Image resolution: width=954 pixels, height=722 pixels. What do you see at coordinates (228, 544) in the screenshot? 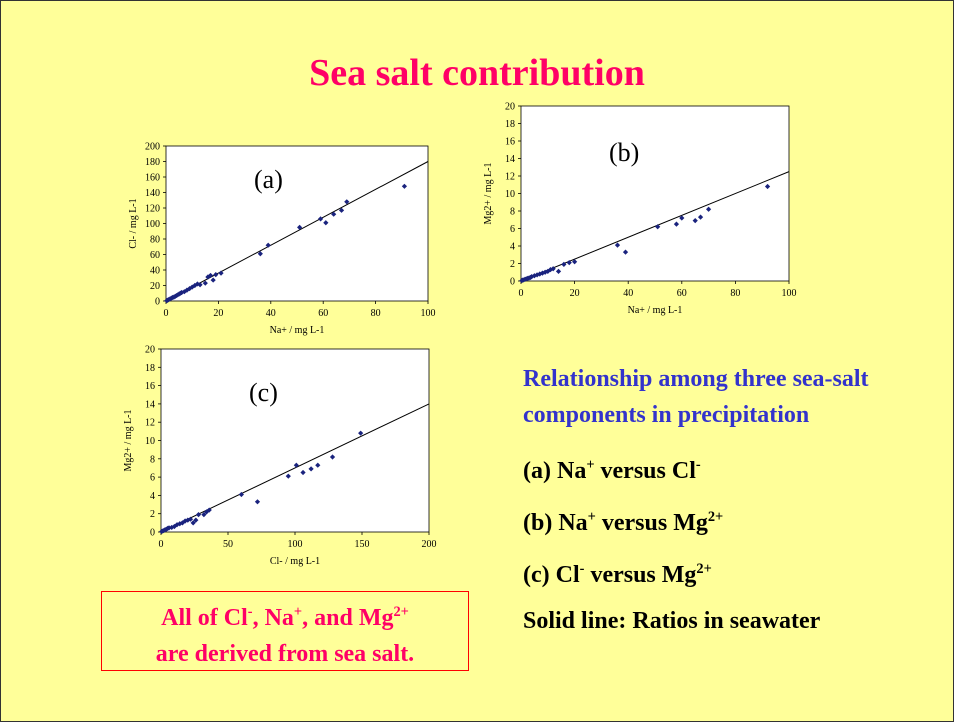
I see `x-tick-label: 50` at bounding box center [228, 544].